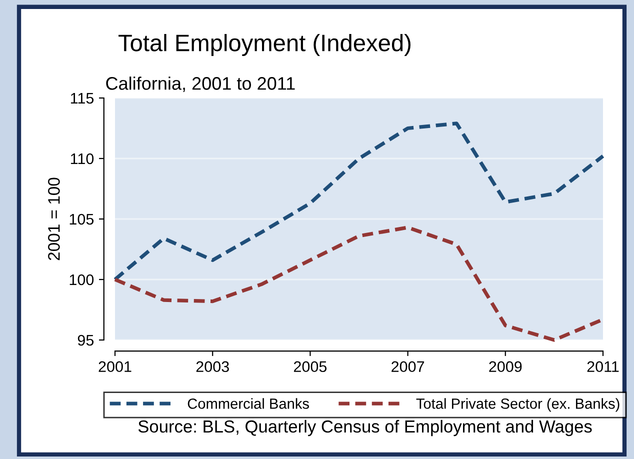 The height and width of the screenshot is (459, 634). What do you see at coordinates (248, 403) in the screenshot?
I see `legend-label: Commercial Banks` at bounding box center [248, 403].